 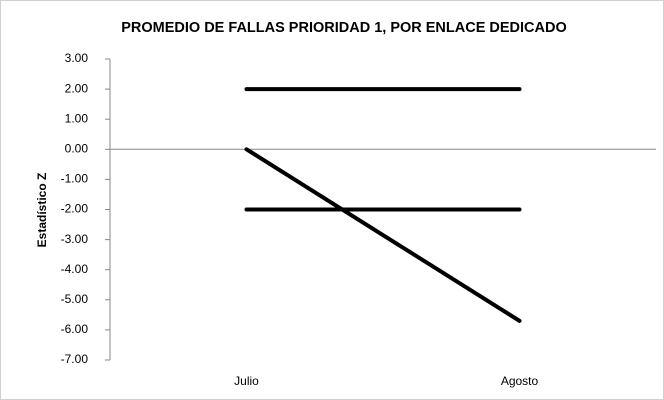 I want to click on y-tick-label: 1.00, so click(x=77, y=118).